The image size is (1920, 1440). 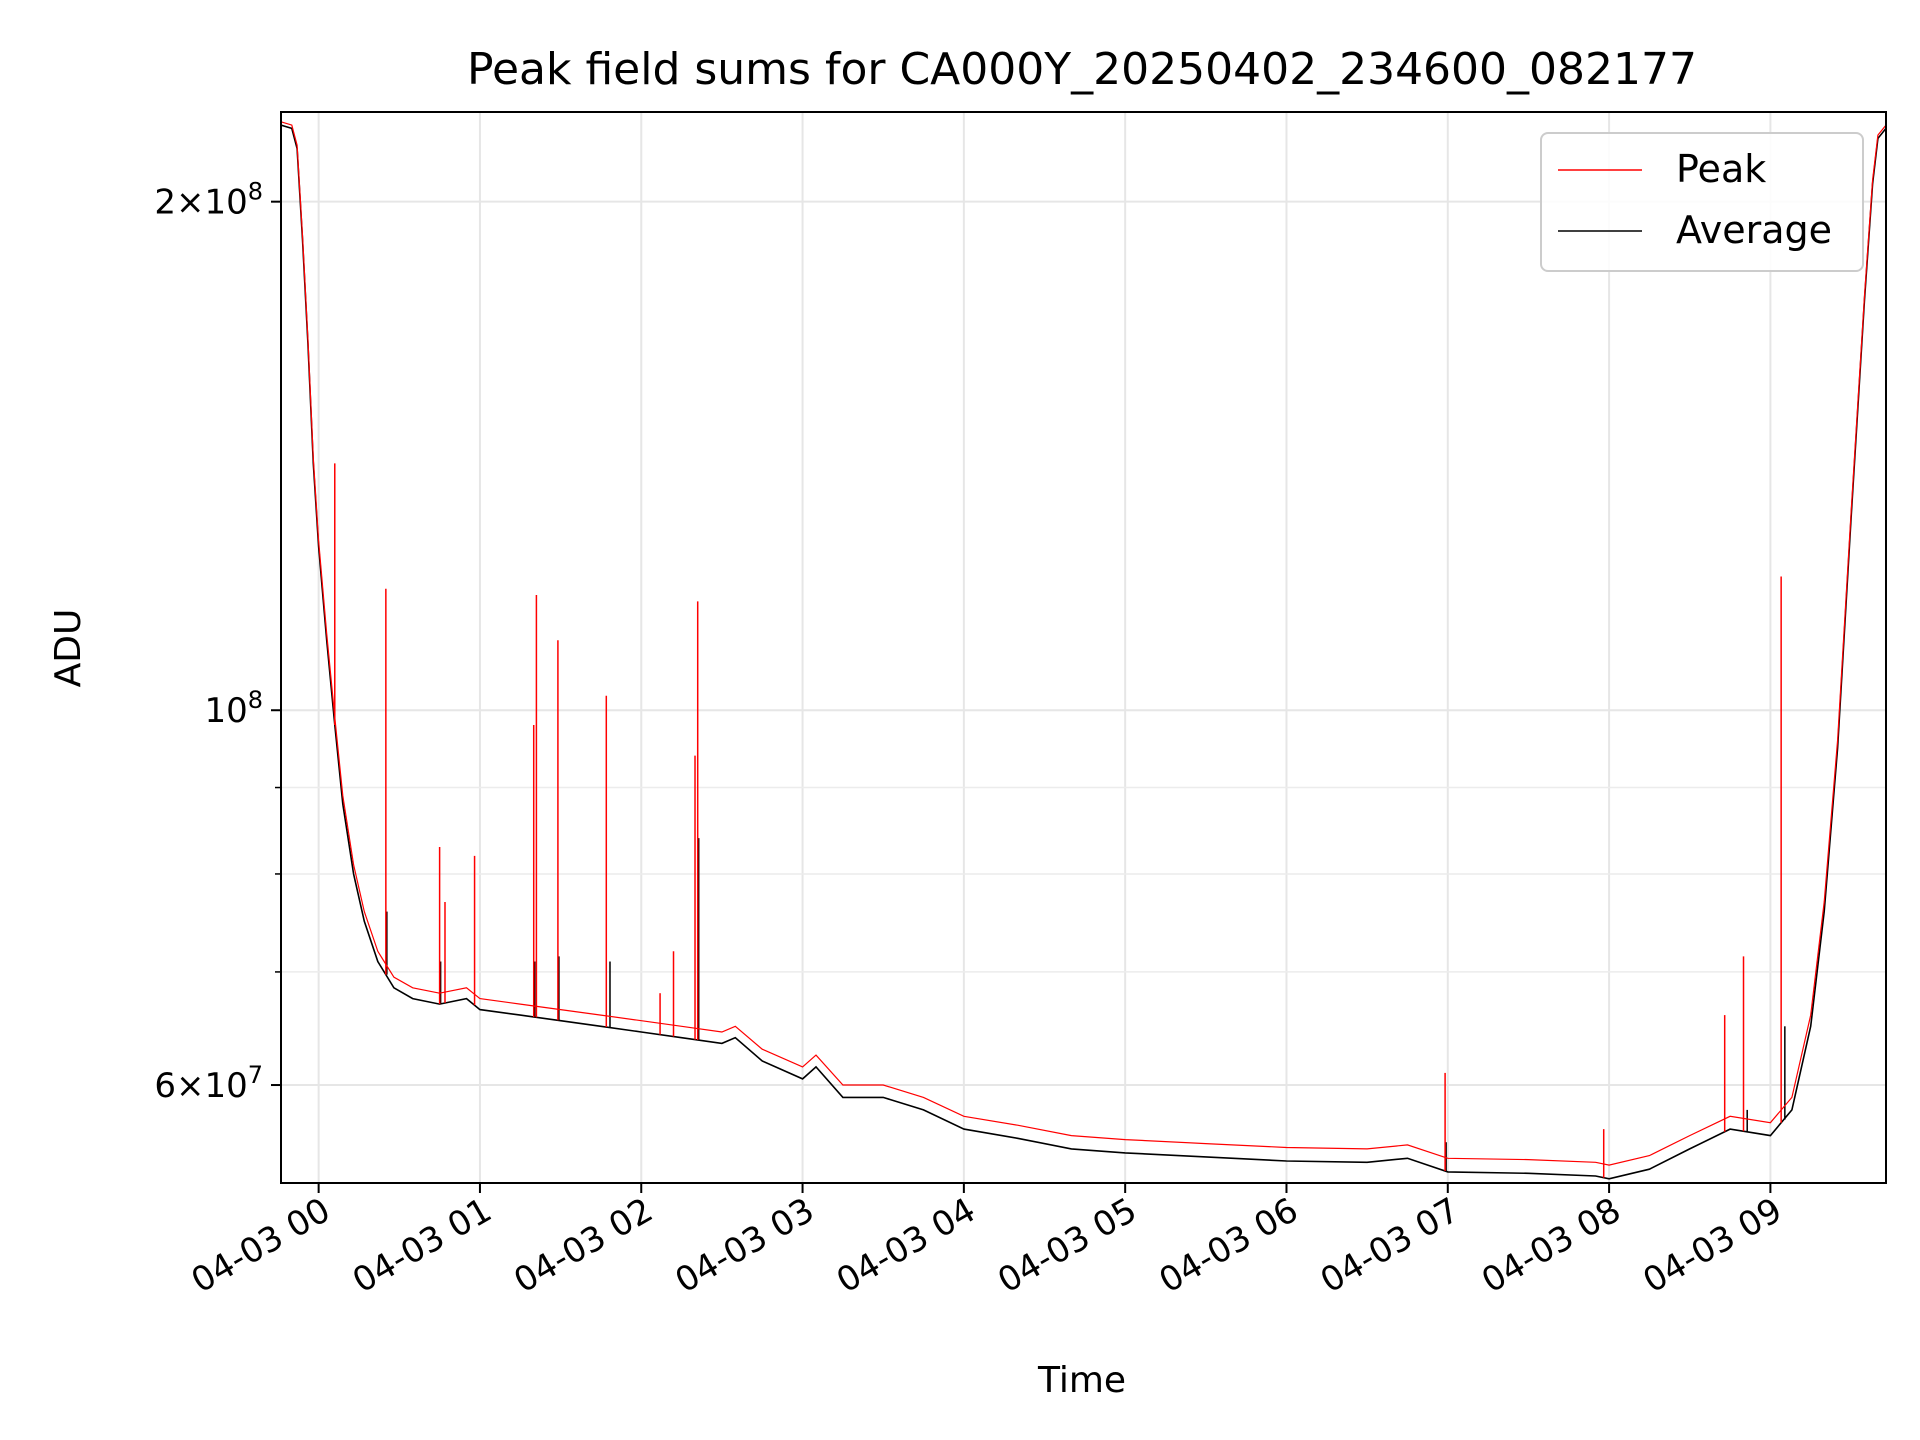 I want to click on legend-box, so click(x=1702, y=202).